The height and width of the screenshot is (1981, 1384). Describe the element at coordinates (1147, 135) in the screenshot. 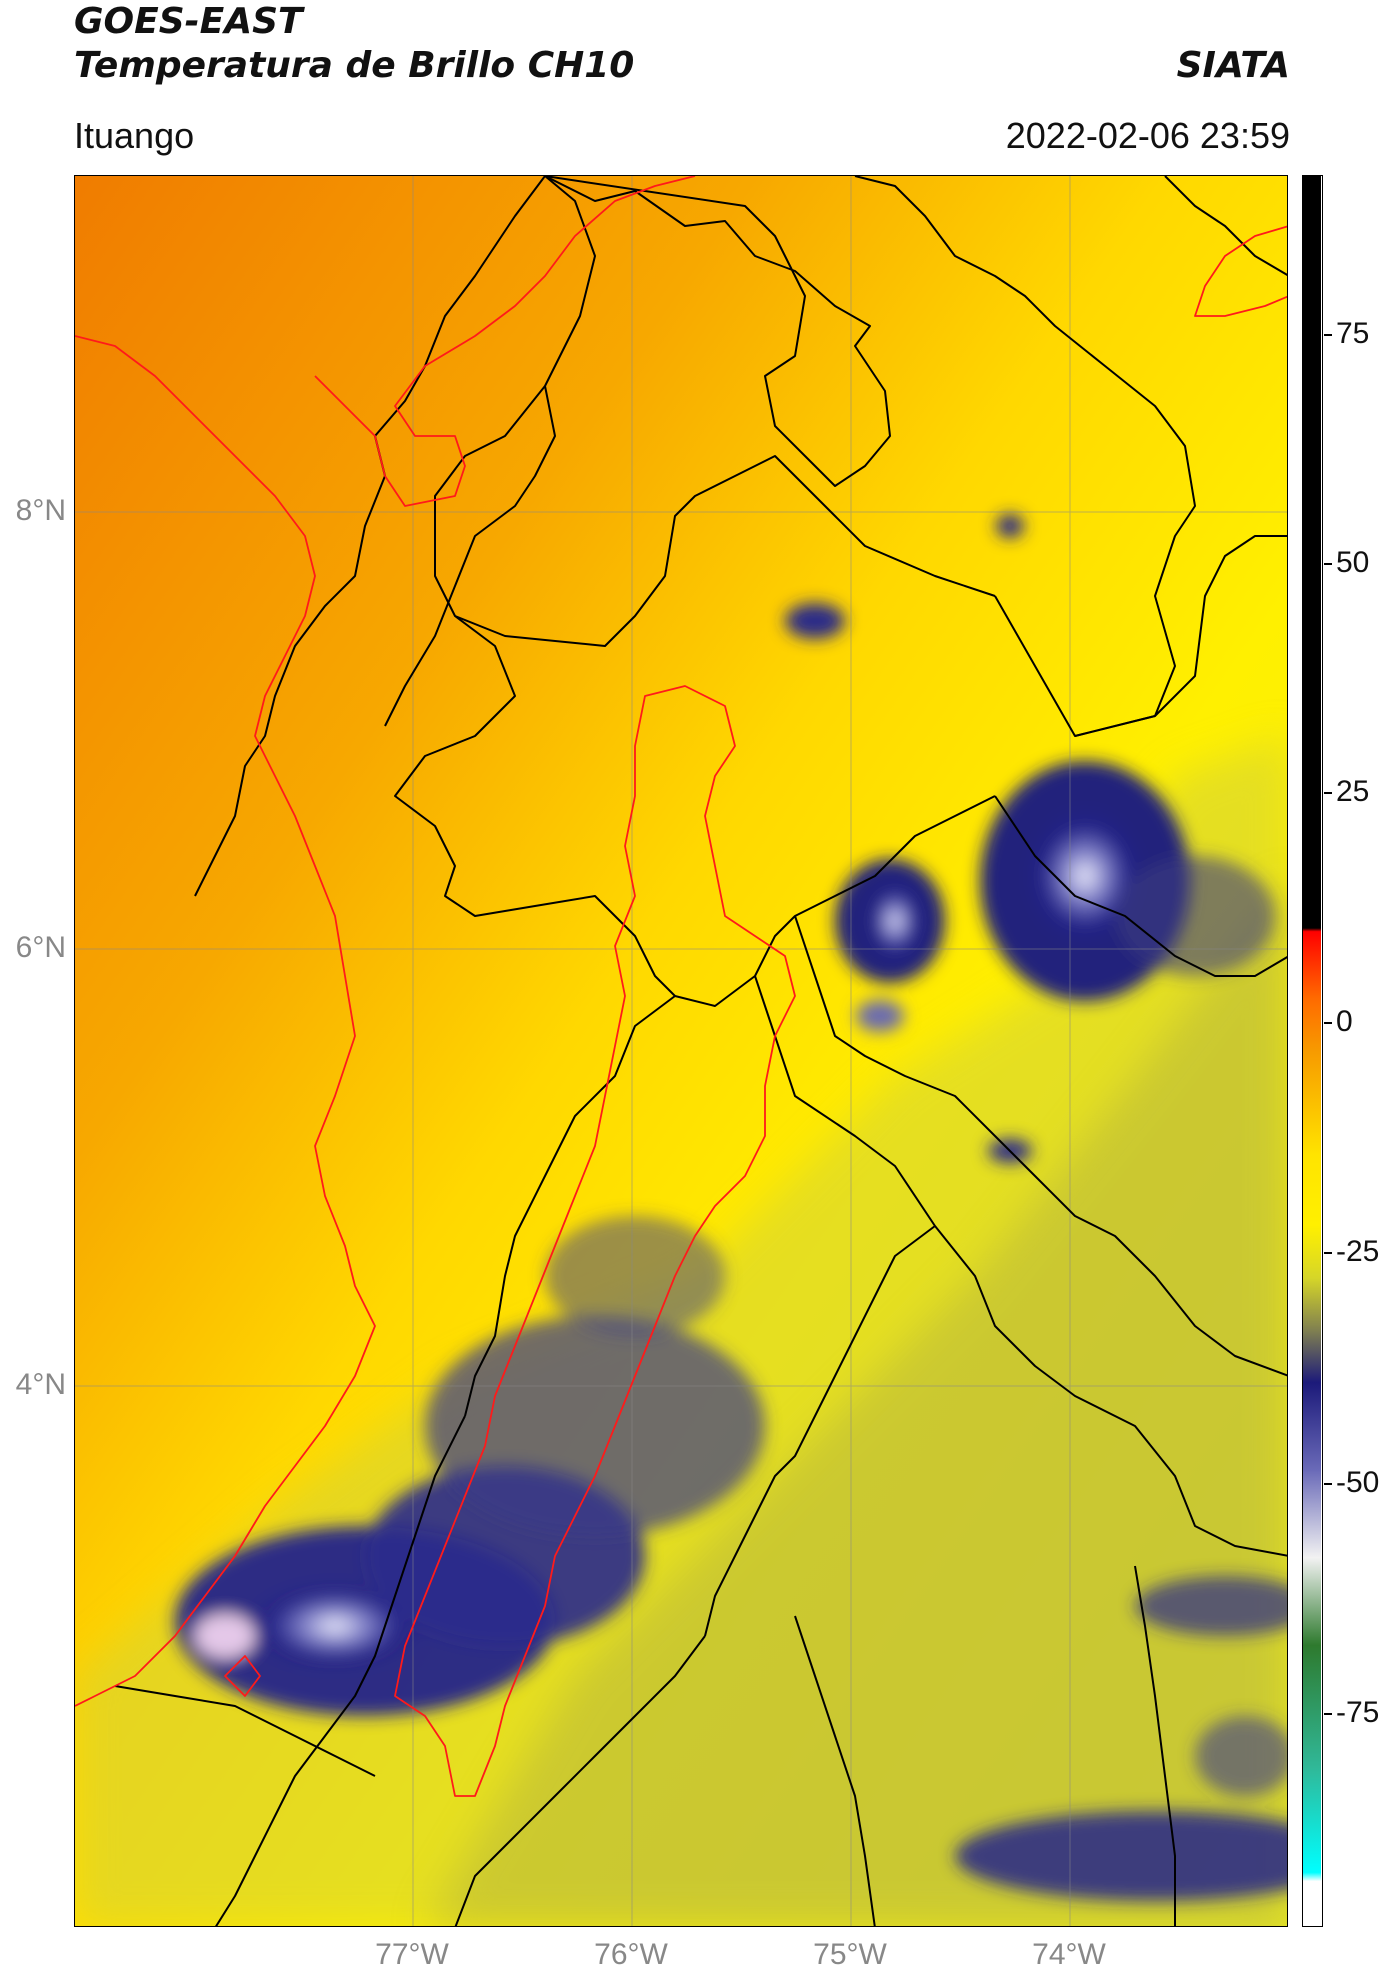

I see `timestamp-label: 2022-02-06 23:59` at that location.